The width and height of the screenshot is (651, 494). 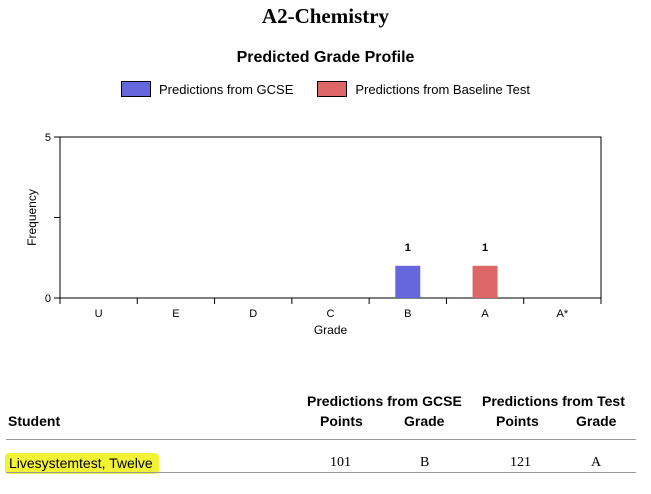 I want to click on test-grade-value: A, so click(x=596, y=462).